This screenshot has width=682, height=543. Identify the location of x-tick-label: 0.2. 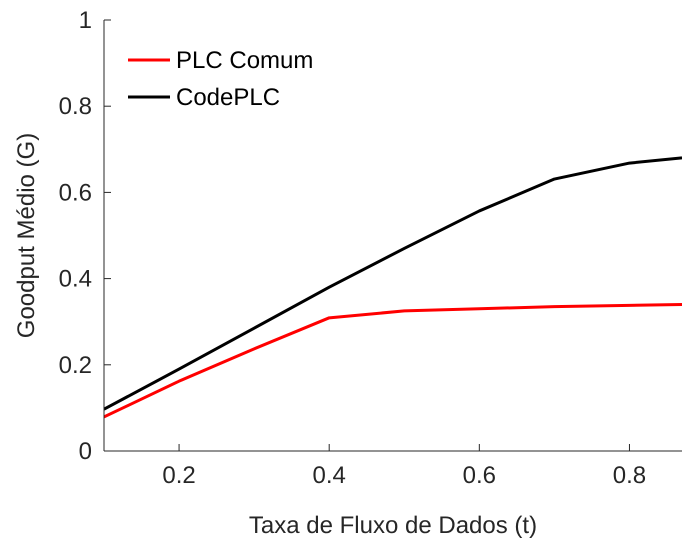
(179, 475).